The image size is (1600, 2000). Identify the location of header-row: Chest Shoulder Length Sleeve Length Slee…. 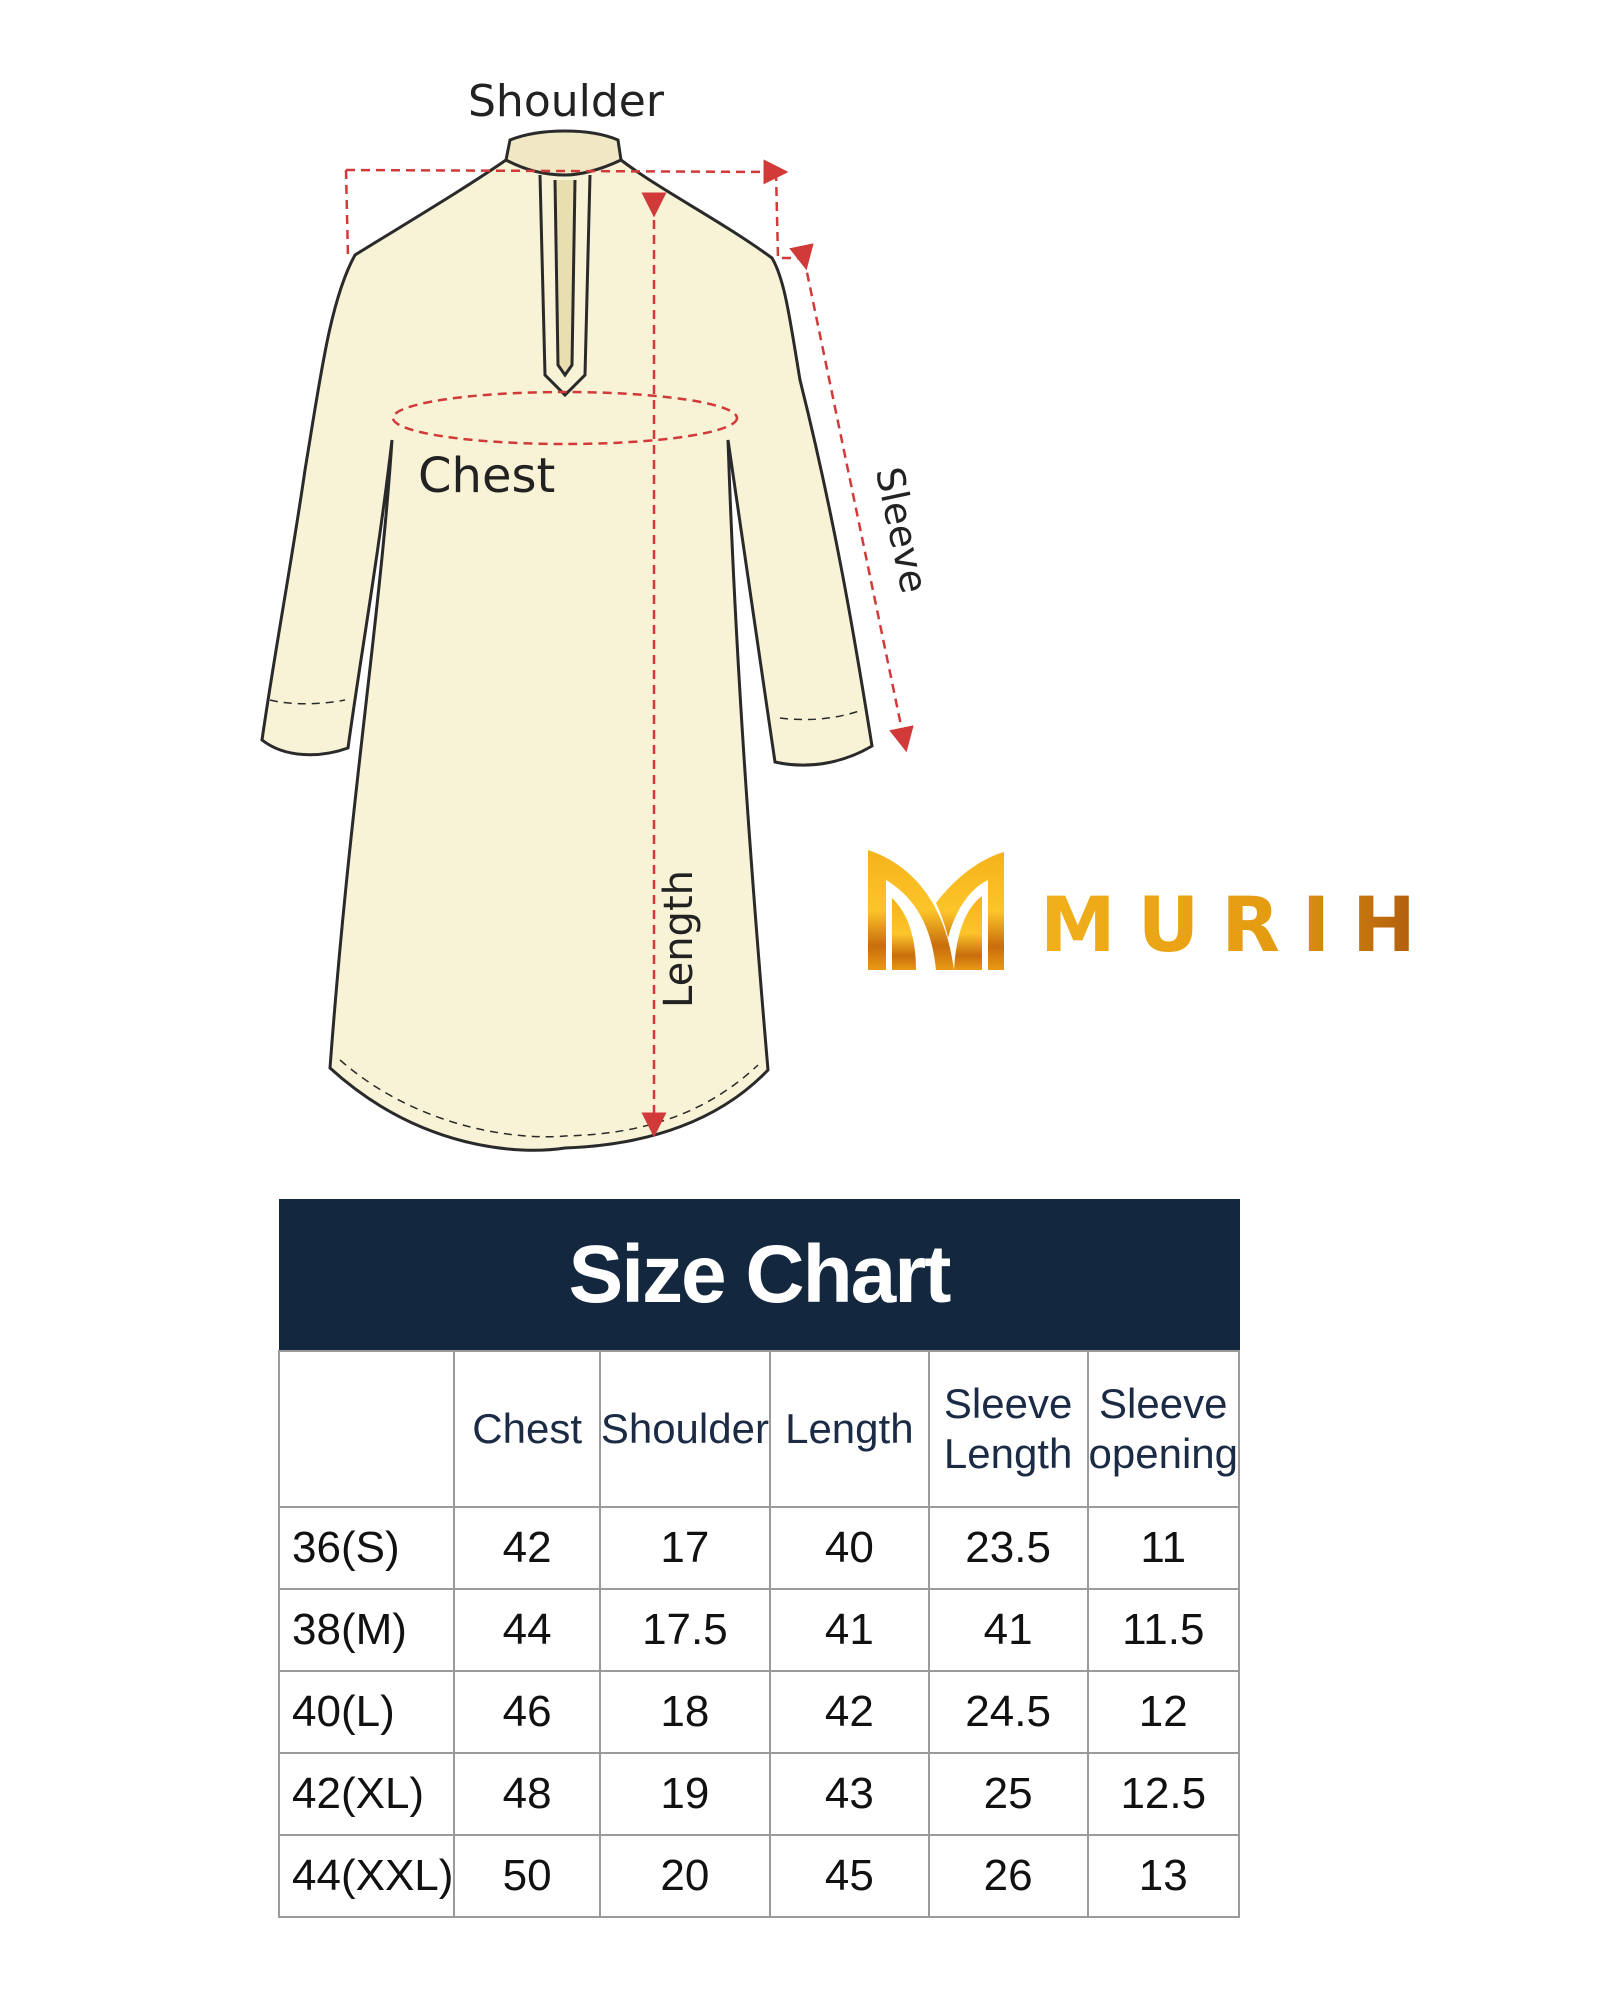
(759, 1429).